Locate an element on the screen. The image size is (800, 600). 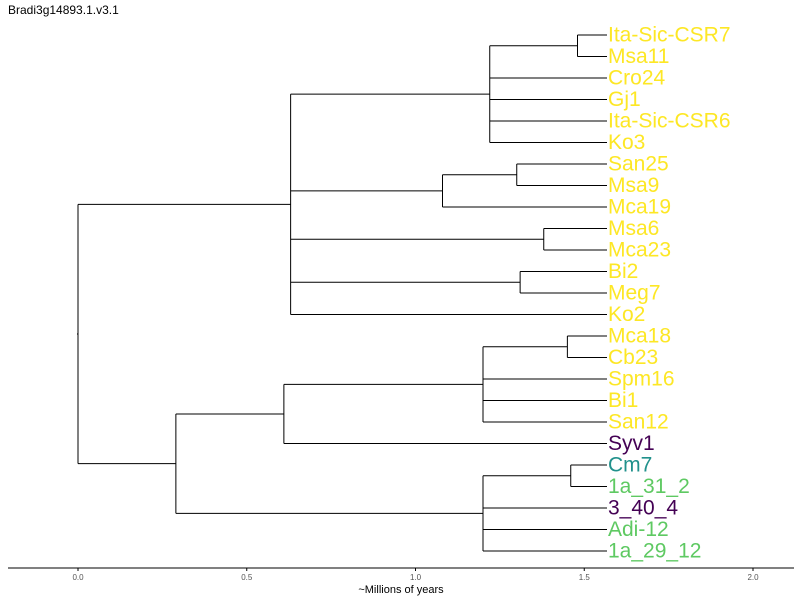
leaf-label: San25 is located at coordinates (638, 164).